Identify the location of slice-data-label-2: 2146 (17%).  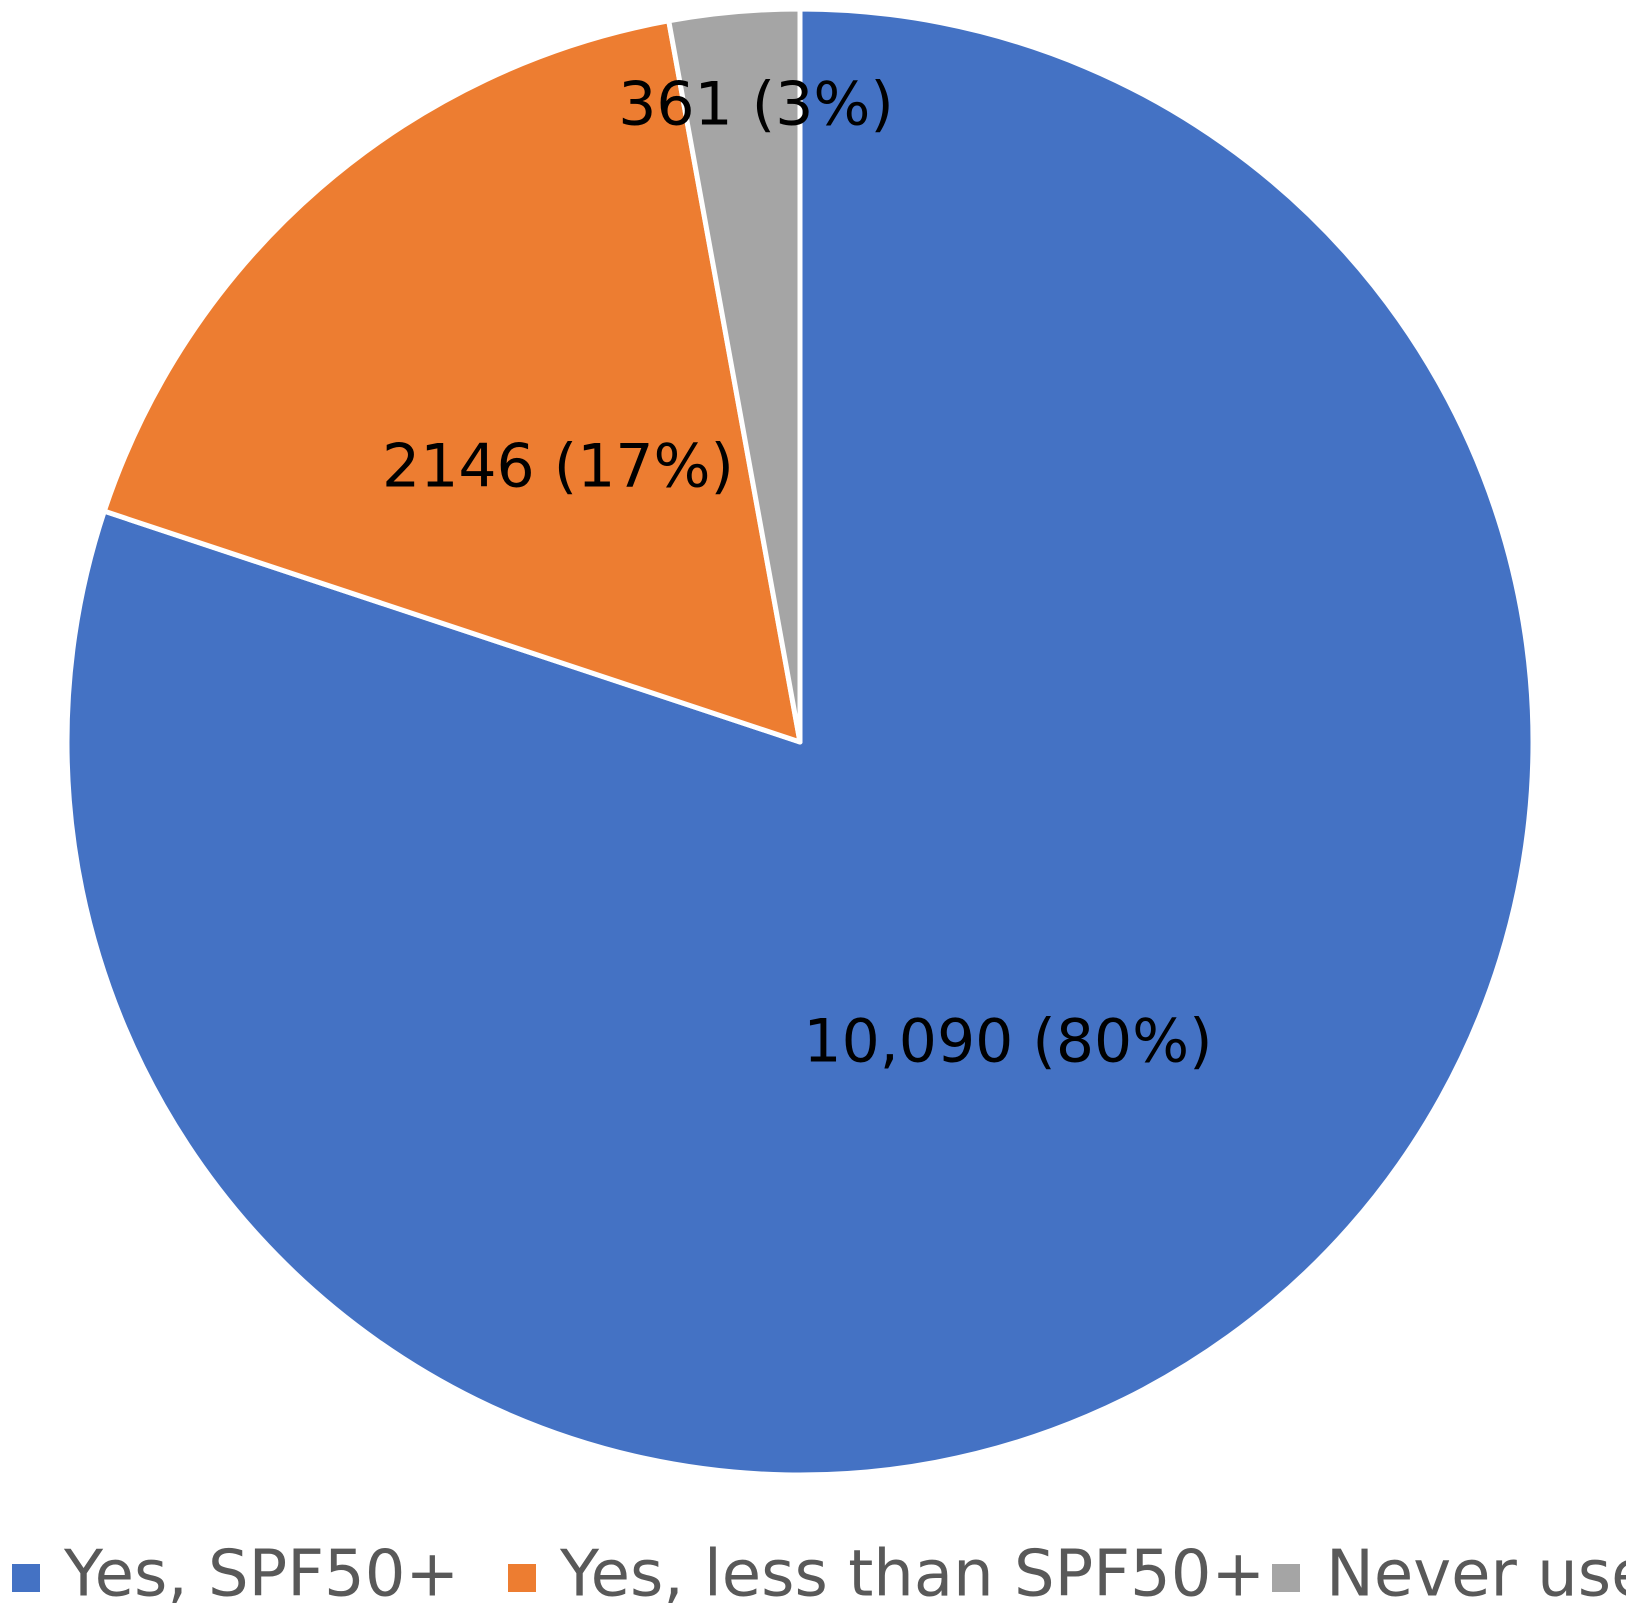
(558, 467).